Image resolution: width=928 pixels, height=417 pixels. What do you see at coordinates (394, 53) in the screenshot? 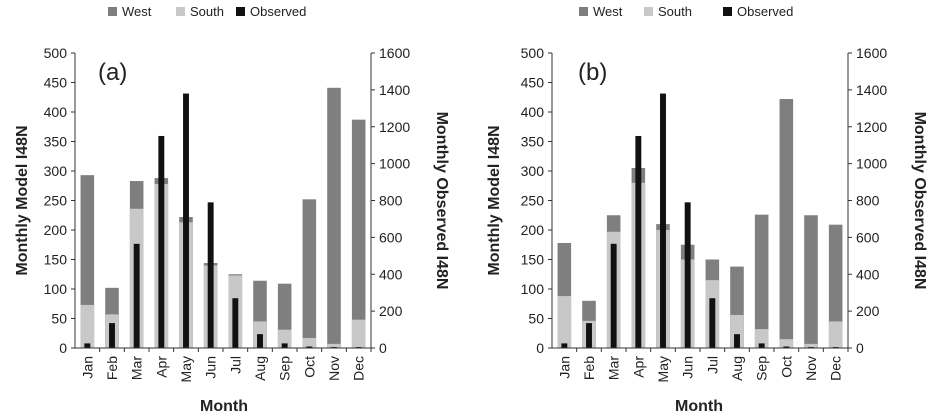
I see `y2-tick-label: 1600` at bounding box center [394, 53].